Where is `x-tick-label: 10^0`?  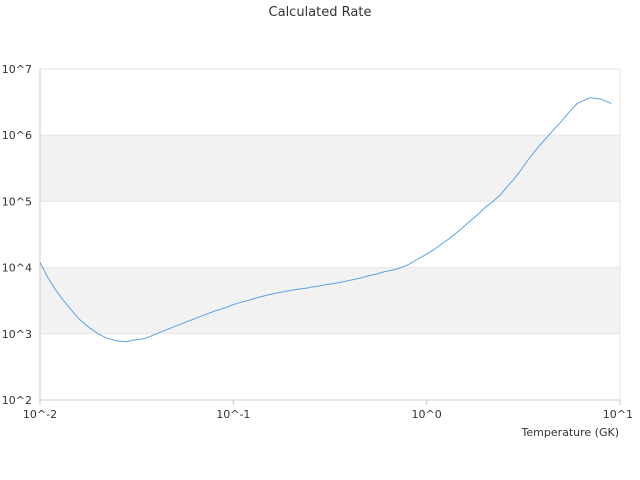 x-tick-label: 10^0 is located at coordinates (427, 414).